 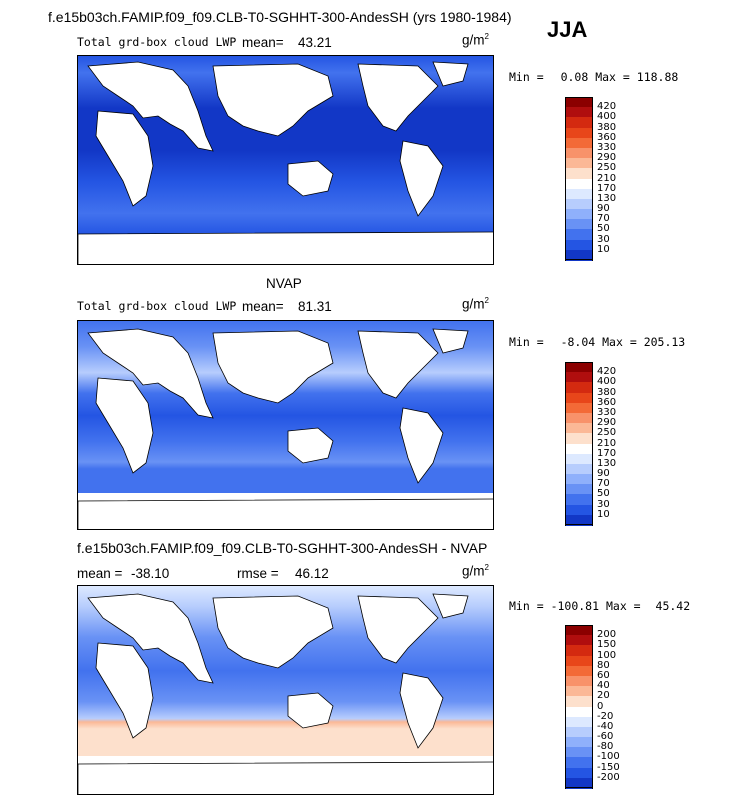 What do you see at coordinates (567, 29) in the screenshot?
I see `season-label: JJA` at bounding box center [567, 29].